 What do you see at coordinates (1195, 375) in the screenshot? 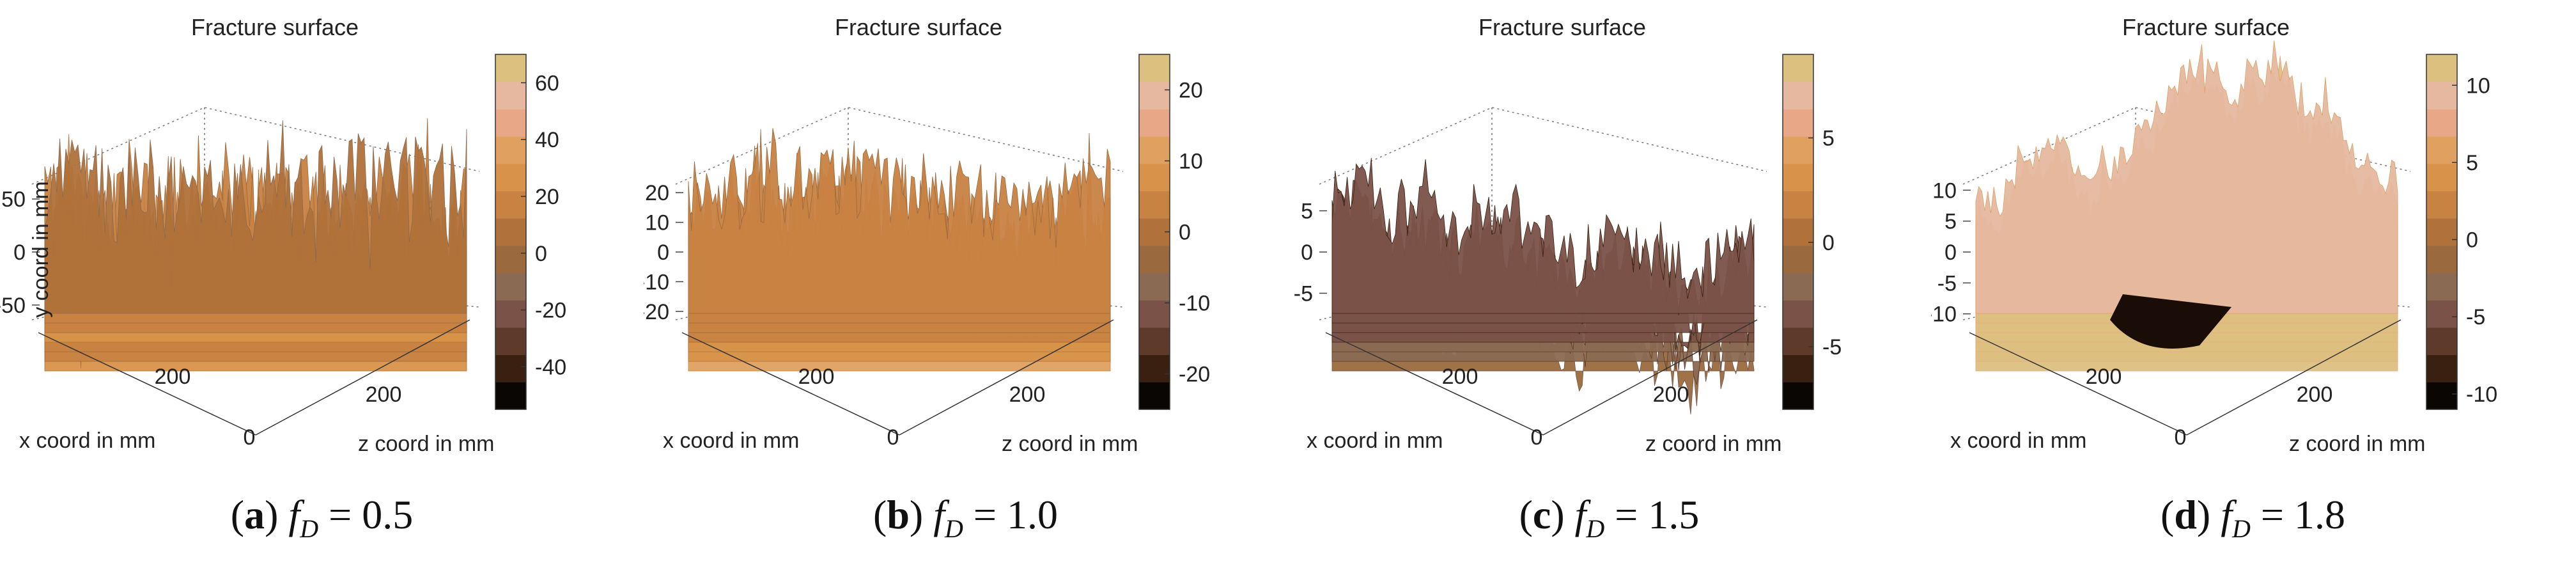
I see `colorbar-tick-label: -20` at bounding box center [1195, 375].